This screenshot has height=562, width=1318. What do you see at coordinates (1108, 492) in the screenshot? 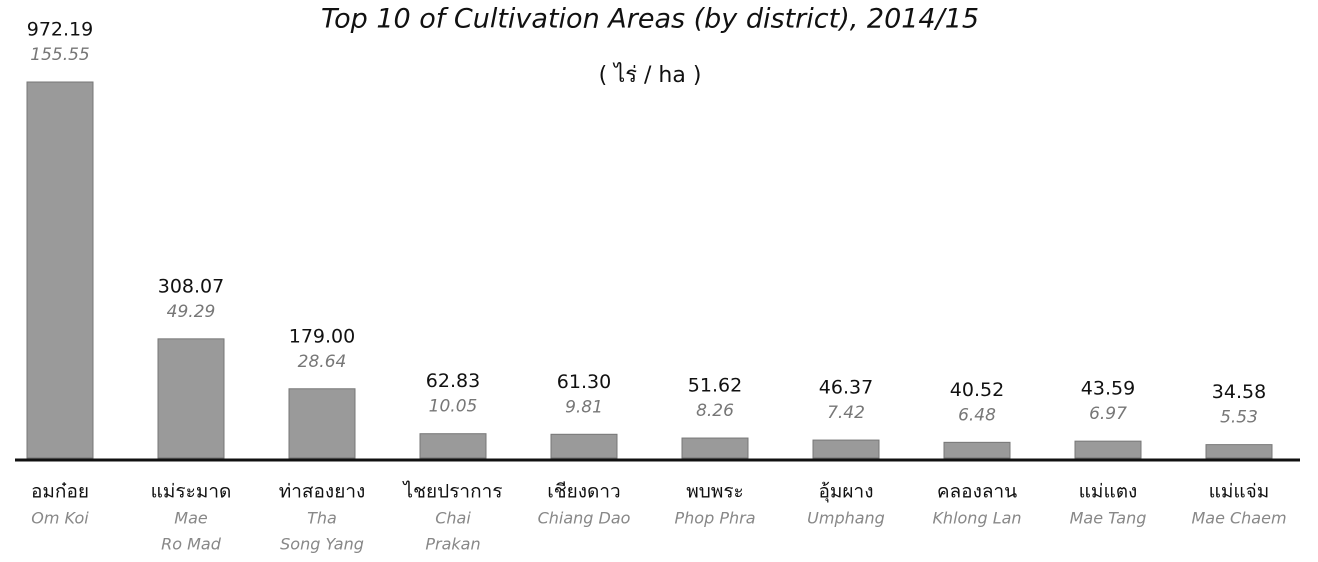
I see `category-label: แม่แตง` at bounding box center [1108, 492].